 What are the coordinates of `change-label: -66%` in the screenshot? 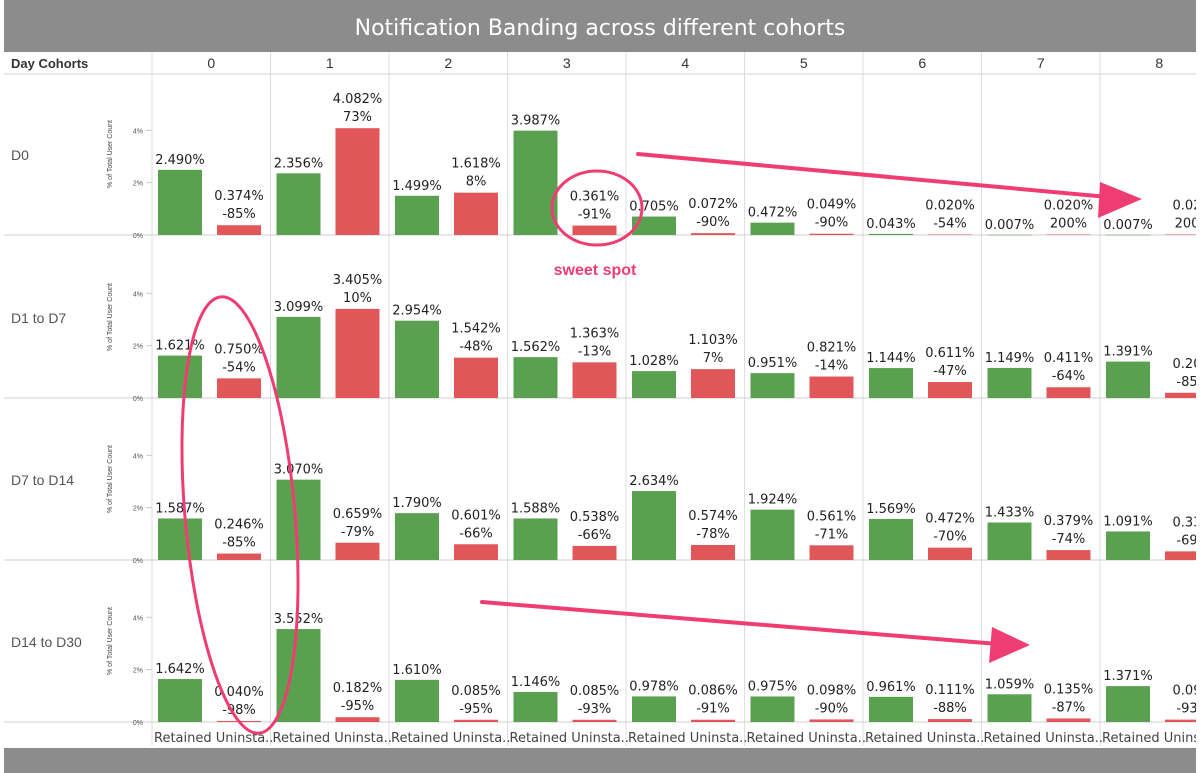 It's located at (595, 535).